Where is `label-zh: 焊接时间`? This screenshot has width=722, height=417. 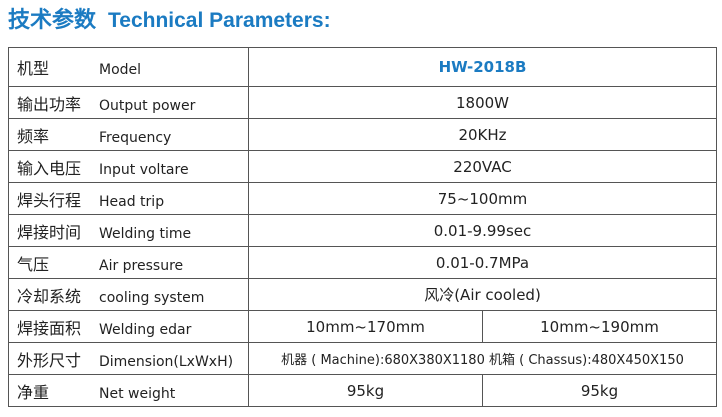
label-zh: 焊接时间 is located at coordinates (49, 232).